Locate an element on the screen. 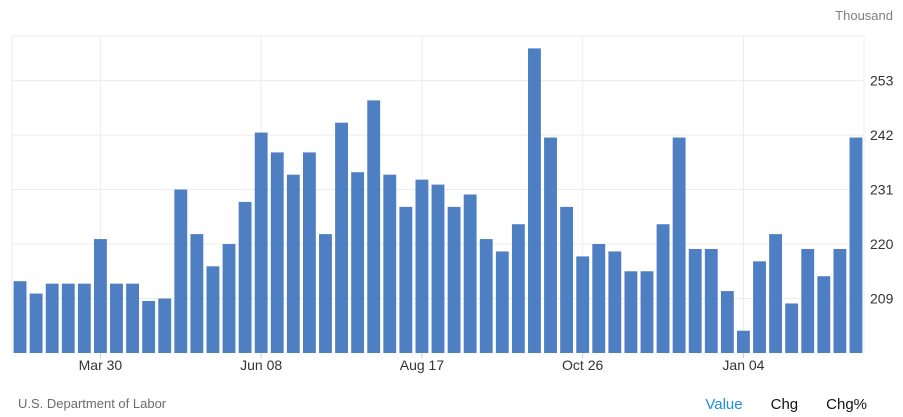 The width and height of the screenshot is (903, 417). y-tick-label: 253 is located at coordinates (882, 81).